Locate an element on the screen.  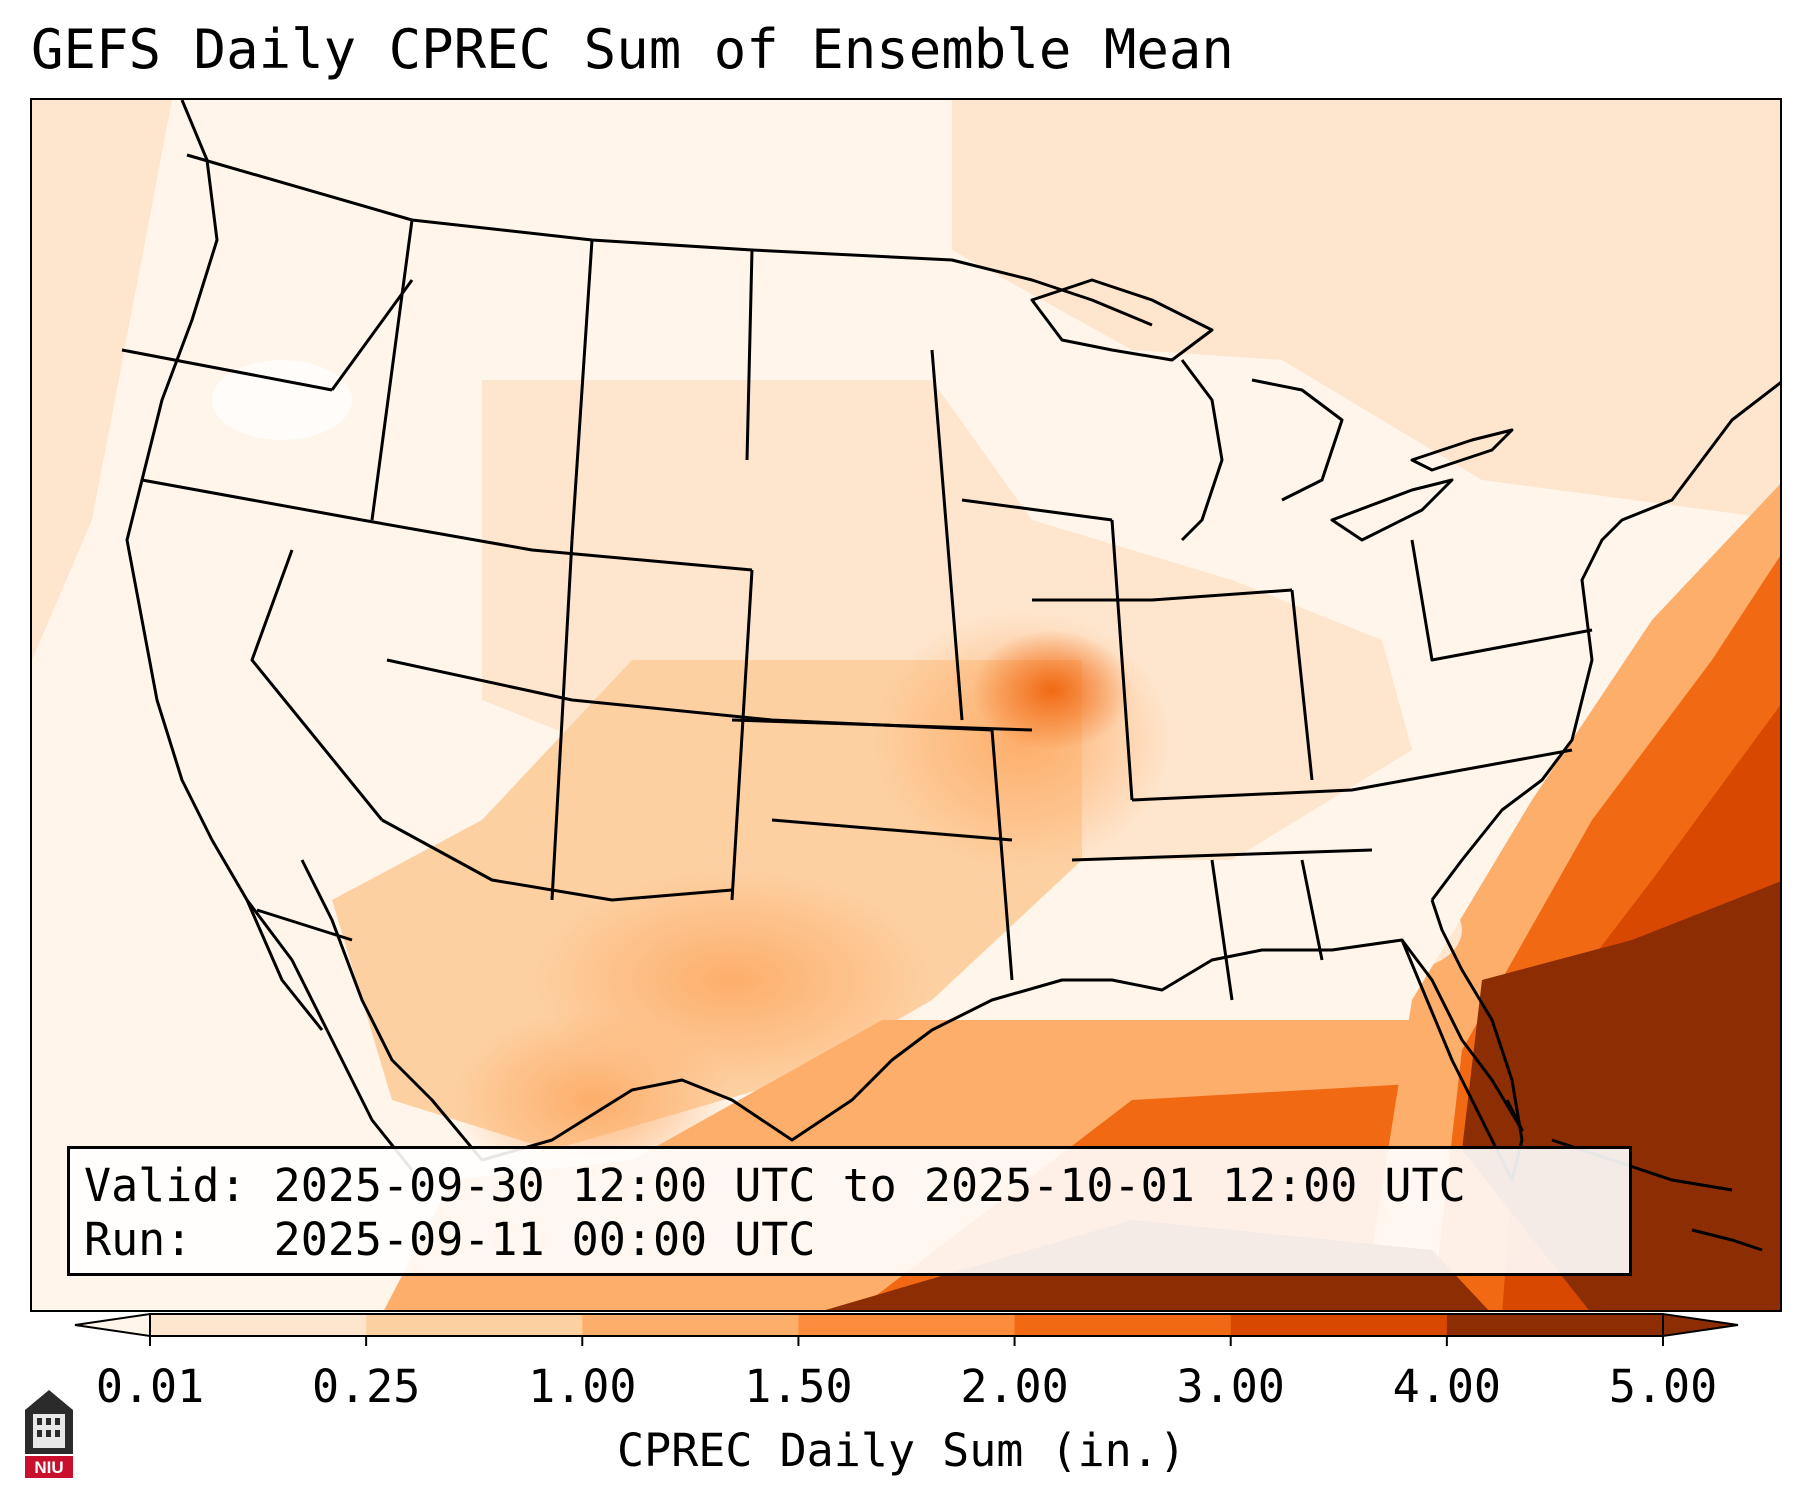
niu-logo: NIU is located at coordinates (49, 1434).